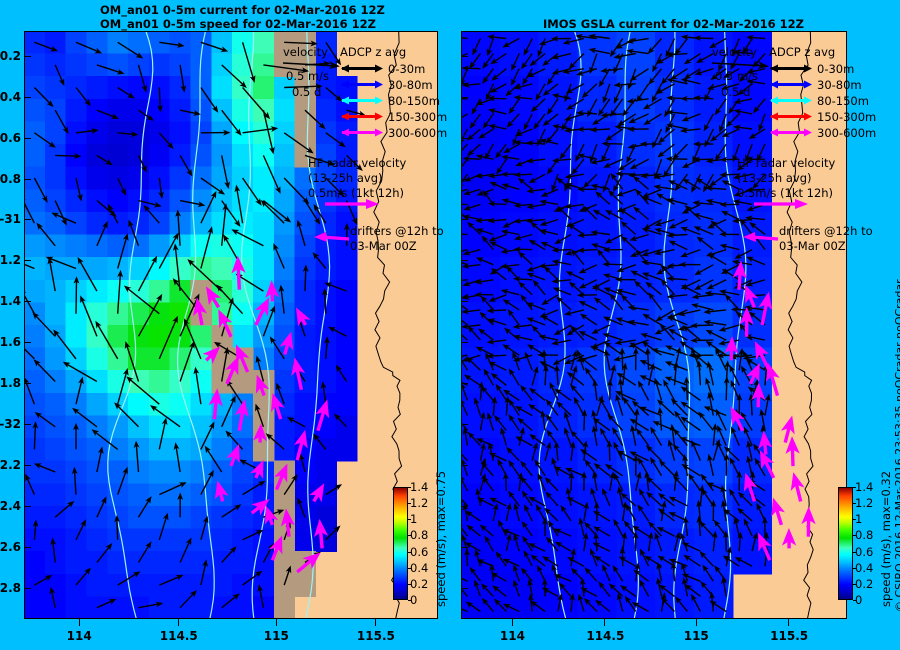 This screenshot has height=650, width=900. What do you see at coordinates (332, 240) in the screenshot?
I see `drifter-scale-arrow` at bounding box center [332, 240].